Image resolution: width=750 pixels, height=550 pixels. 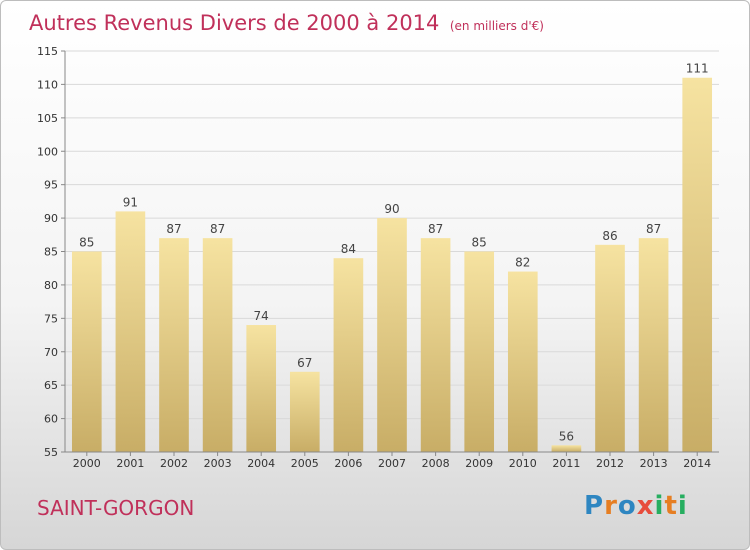 I want to click on y-tick-label: 55, so click(x=51, y=452).